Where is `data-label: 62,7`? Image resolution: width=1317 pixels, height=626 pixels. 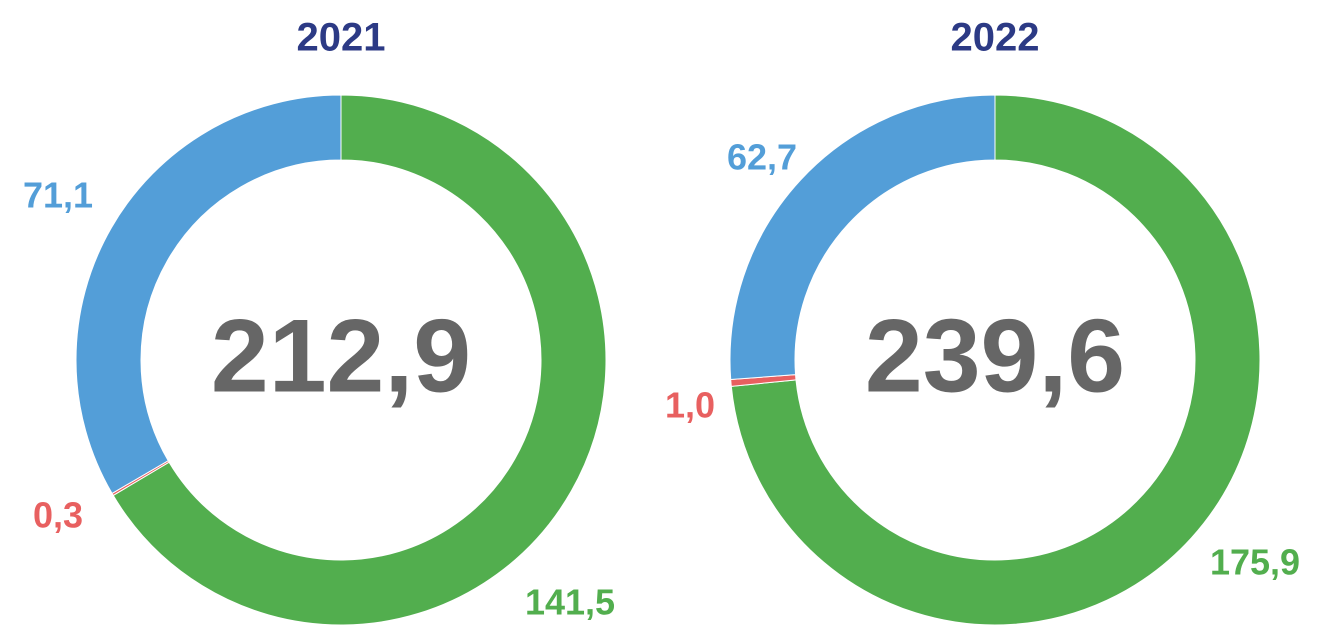 data-label: 62,7 is located at coordinates (762, 157).